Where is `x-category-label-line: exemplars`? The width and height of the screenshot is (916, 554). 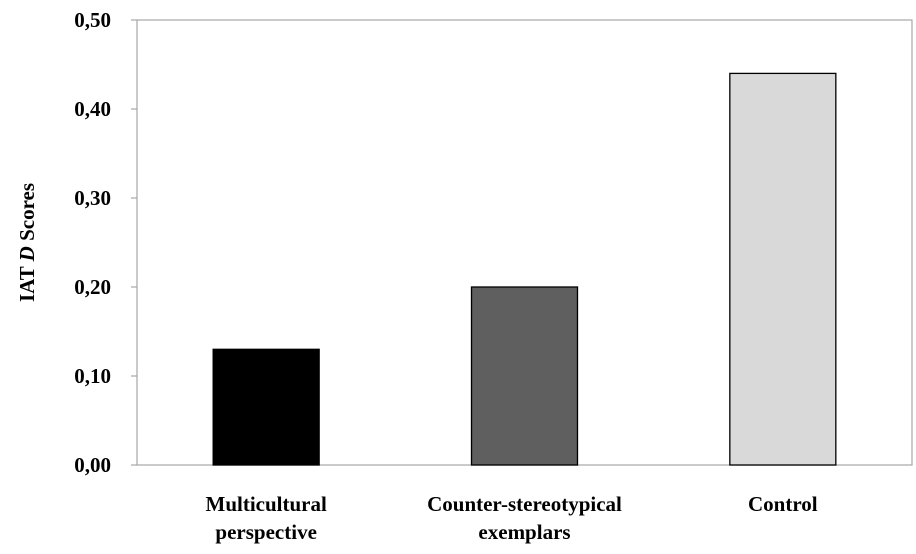 x-category-label-line: exemplars is located at coordinates (524, 532).